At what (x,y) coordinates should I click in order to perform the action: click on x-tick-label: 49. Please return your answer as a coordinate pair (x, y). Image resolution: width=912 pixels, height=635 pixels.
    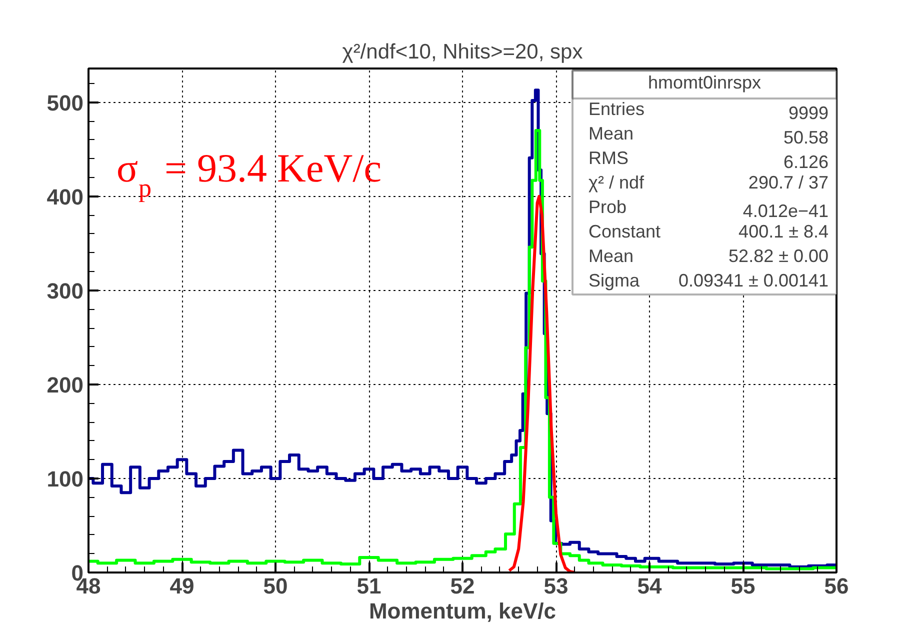
    Looking at the image, I should click on (182, 586).